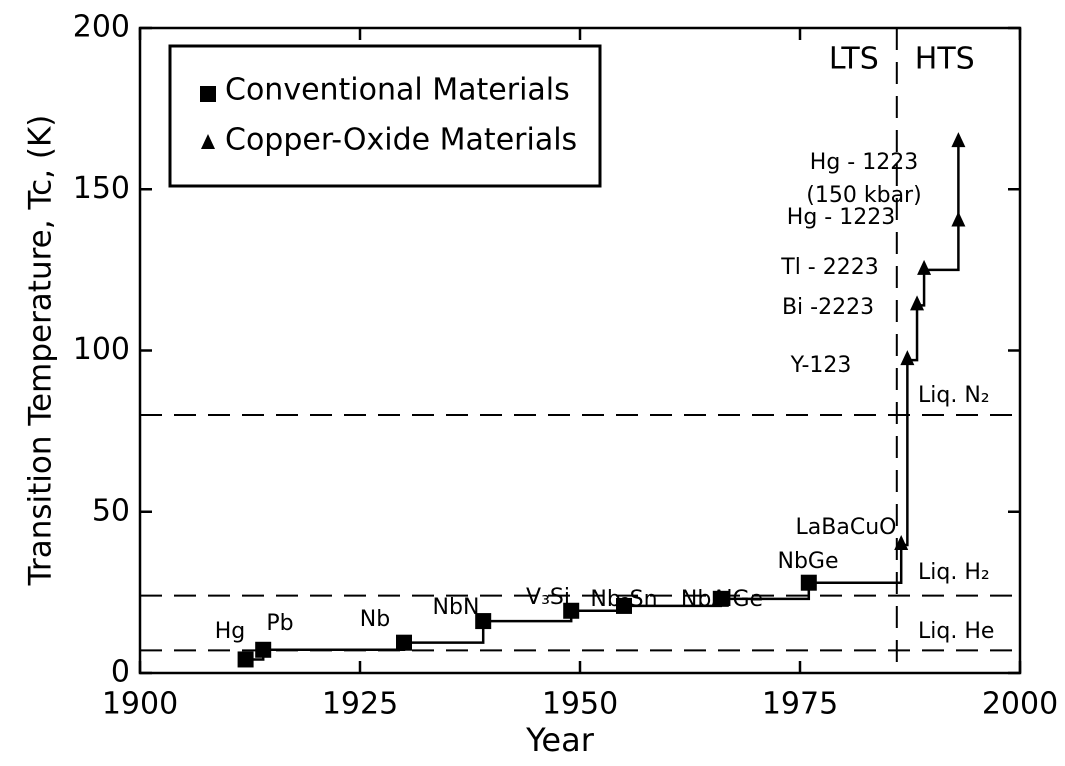  Describe the element at coordinates (41, 351) in the screenshot. I see `y-axis-title: Transition Temperature, Tc, (K)` at that location.